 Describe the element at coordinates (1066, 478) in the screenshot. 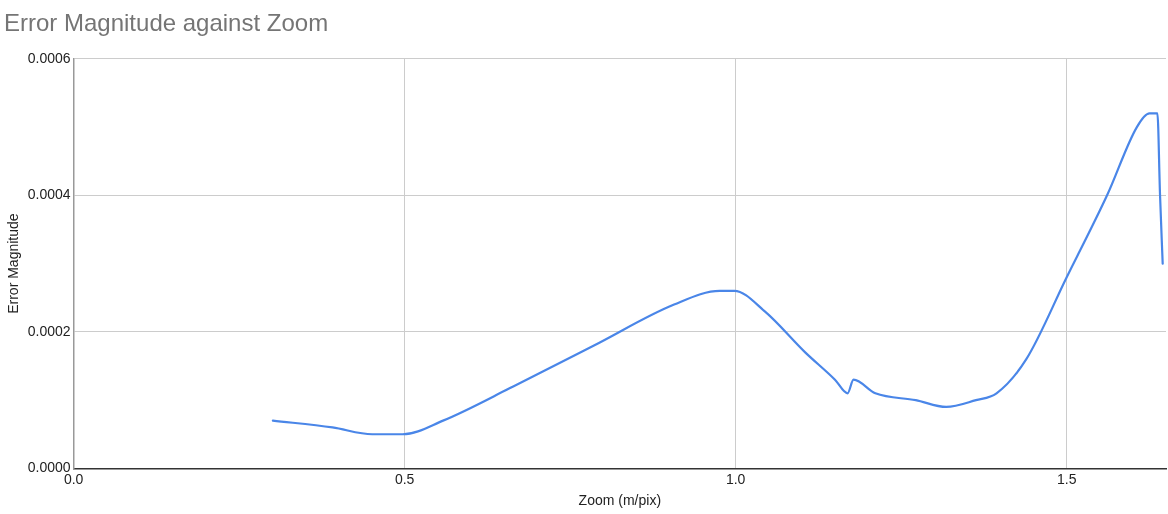

I see `x-tick-label: 1.5` at that location.